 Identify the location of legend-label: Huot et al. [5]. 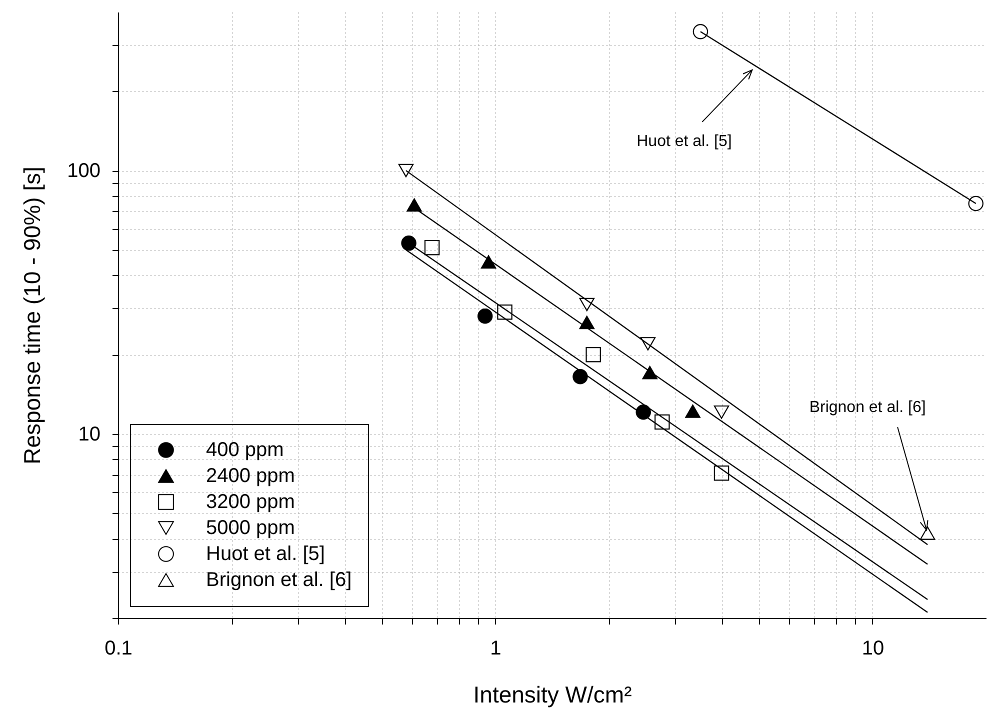
(265, 554).